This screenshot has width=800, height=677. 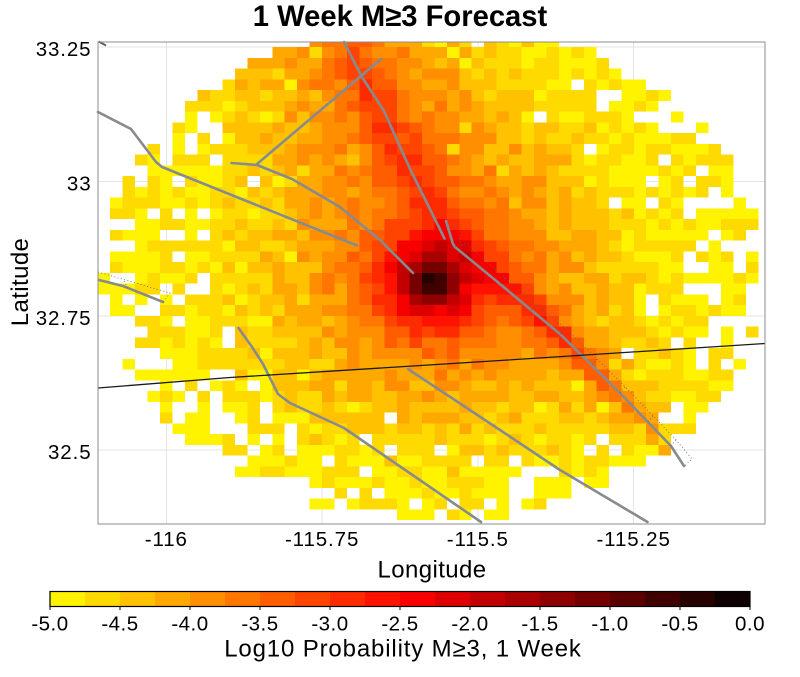 I want to click on svg-text: -1.5, so click(x=539, y=624).